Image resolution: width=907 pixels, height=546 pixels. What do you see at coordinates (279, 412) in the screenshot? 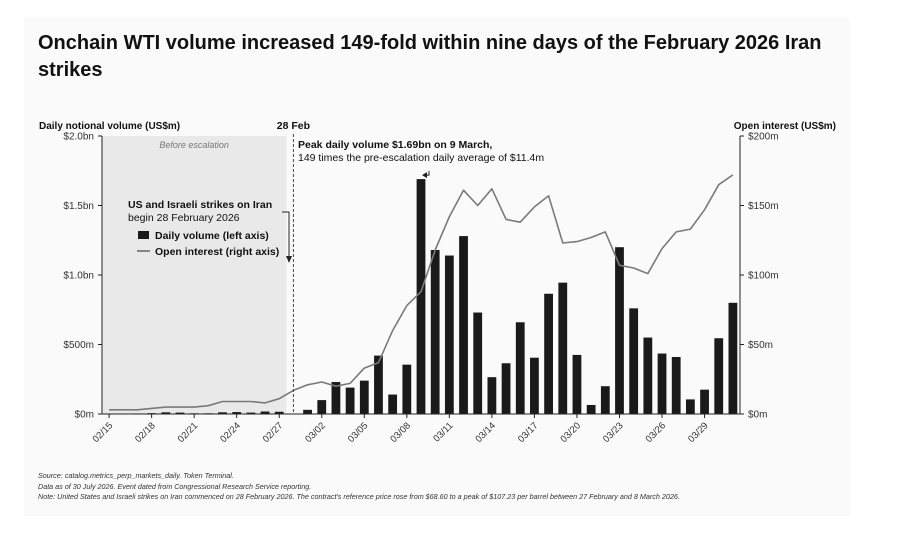
I see `volume-bar-02/27` at bounding box center [279, 412].